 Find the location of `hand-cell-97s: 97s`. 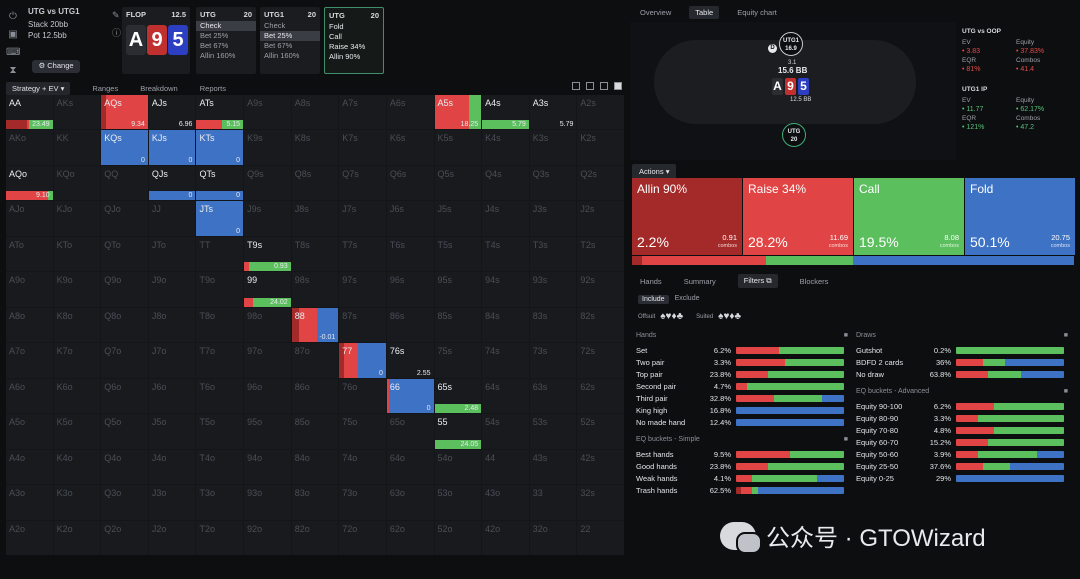

hand-cell-97s: 97s is located at coordinates (362, 289).